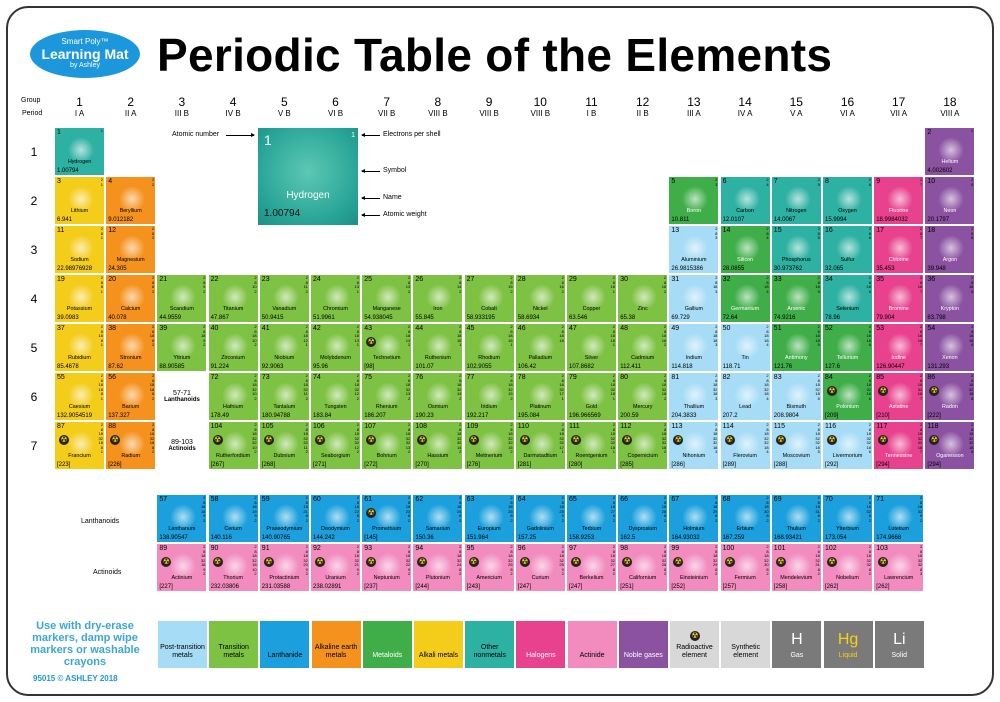 The height and width of the screenshot is (702, 1000). I want to click on element-name: Bohrium, so click(386, 456).